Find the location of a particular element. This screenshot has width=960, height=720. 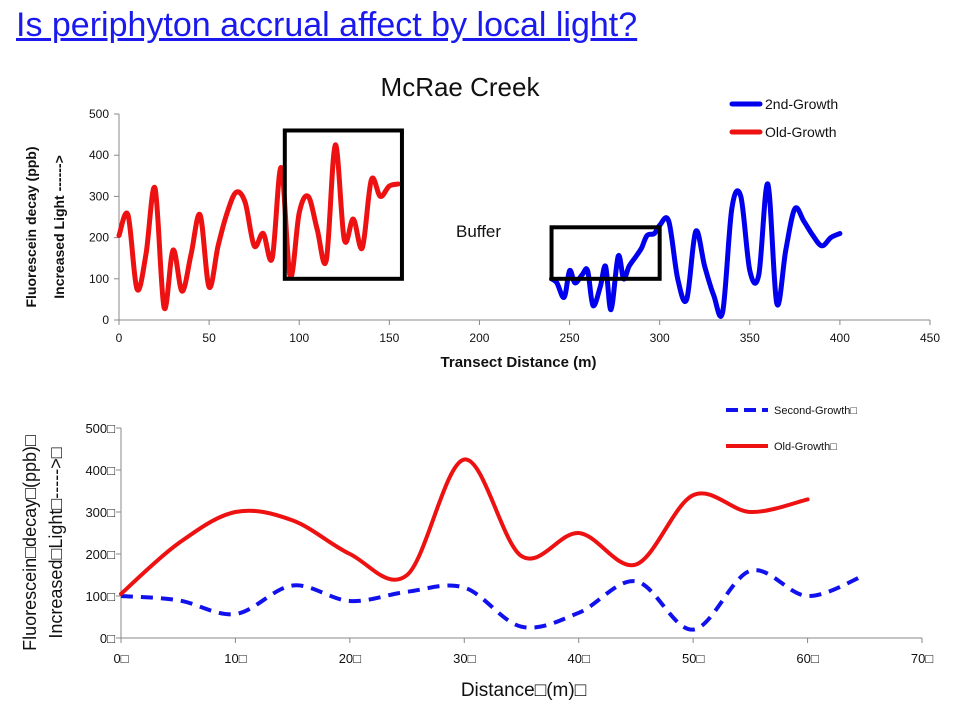

x-tick-label: 70□ is located at coordinates (922, 658).